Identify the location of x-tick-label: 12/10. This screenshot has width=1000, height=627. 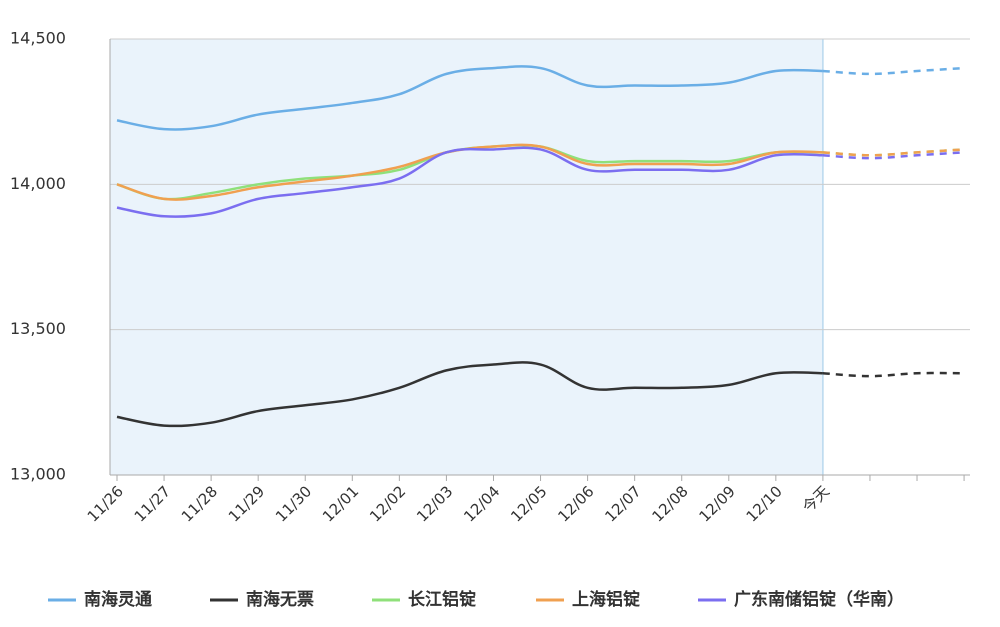
(764, 503).